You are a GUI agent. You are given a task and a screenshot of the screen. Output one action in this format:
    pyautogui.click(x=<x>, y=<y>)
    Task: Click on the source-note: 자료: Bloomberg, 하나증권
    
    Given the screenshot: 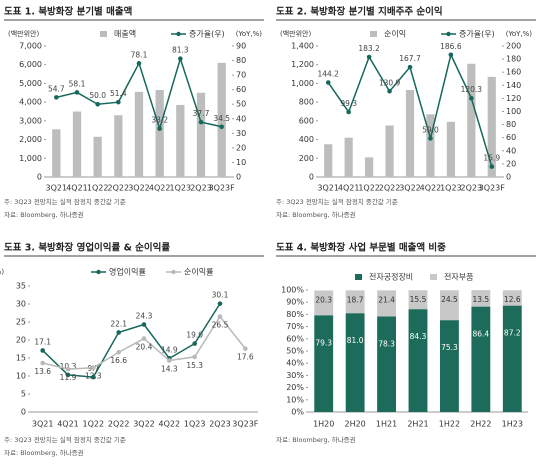 What is the action you would take?
    pyautogui.click(x=44, y=214)
    